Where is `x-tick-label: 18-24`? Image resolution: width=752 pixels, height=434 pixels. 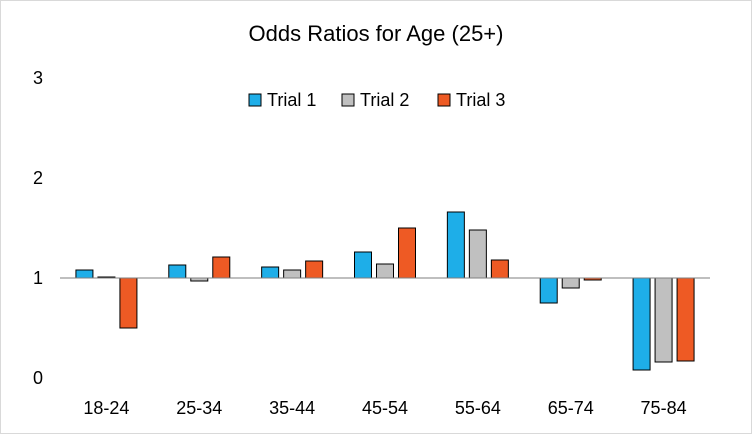
x-tick-label: 18-24 is located at coordinates (106, 408).